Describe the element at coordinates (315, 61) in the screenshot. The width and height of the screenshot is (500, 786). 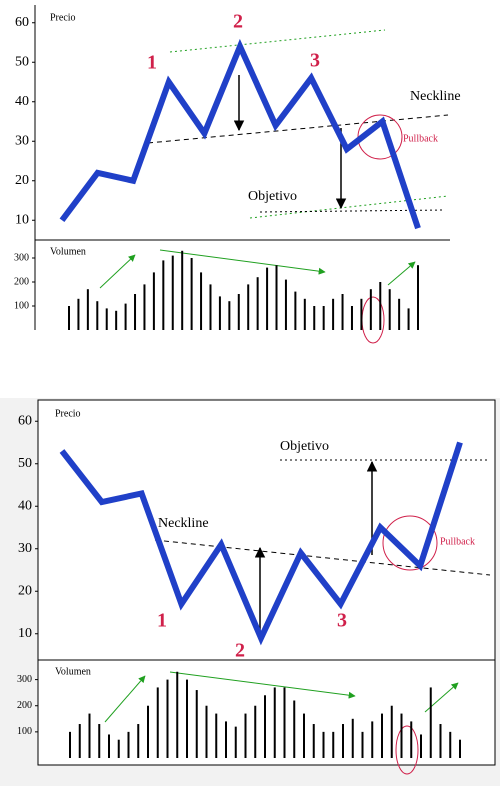
I see `annotation: 3` at that location.